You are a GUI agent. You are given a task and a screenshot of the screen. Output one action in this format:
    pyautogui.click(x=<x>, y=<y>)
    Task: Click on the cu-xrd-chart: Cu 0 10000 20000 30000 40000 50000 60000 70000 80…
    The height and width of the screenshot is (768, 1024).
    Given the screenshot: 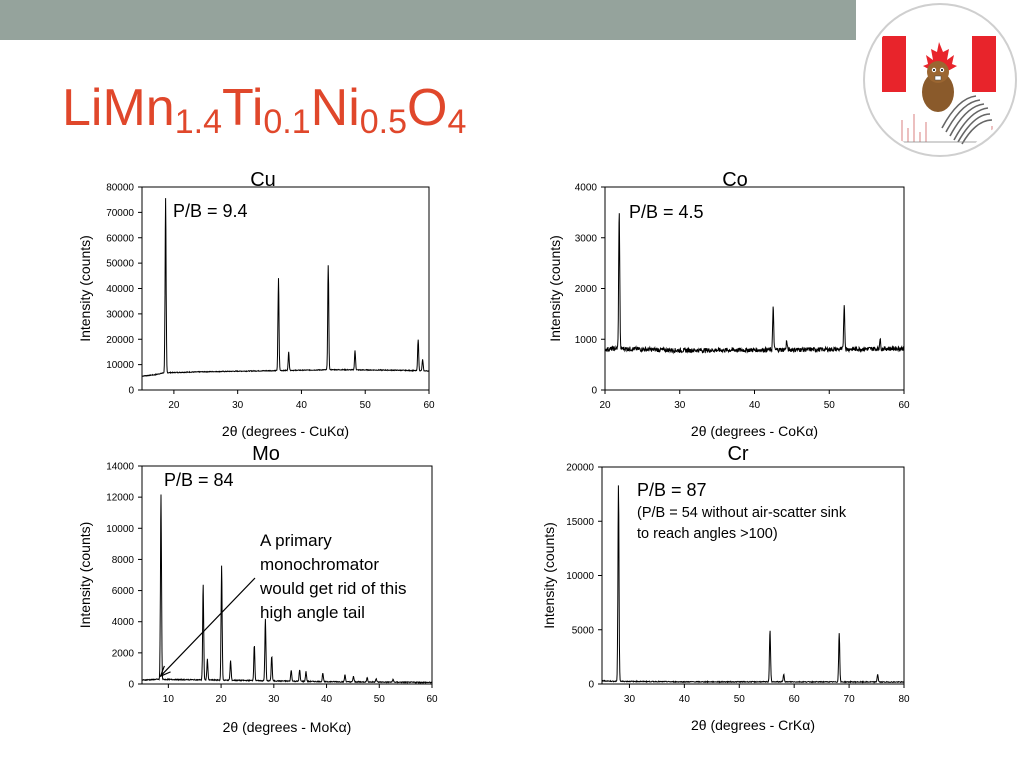 What is the action you would take?
    pyautogui.click(x=256, y=304)
    